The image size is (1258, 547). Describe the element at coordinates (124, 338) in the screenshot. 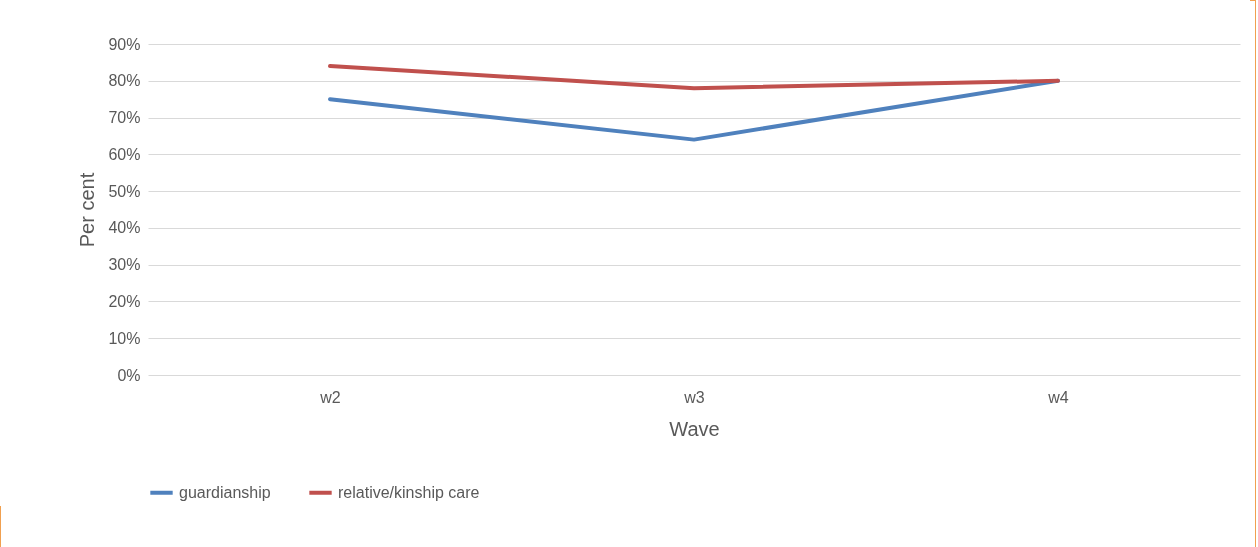

I see `y-tick-label: 10%` at that location.